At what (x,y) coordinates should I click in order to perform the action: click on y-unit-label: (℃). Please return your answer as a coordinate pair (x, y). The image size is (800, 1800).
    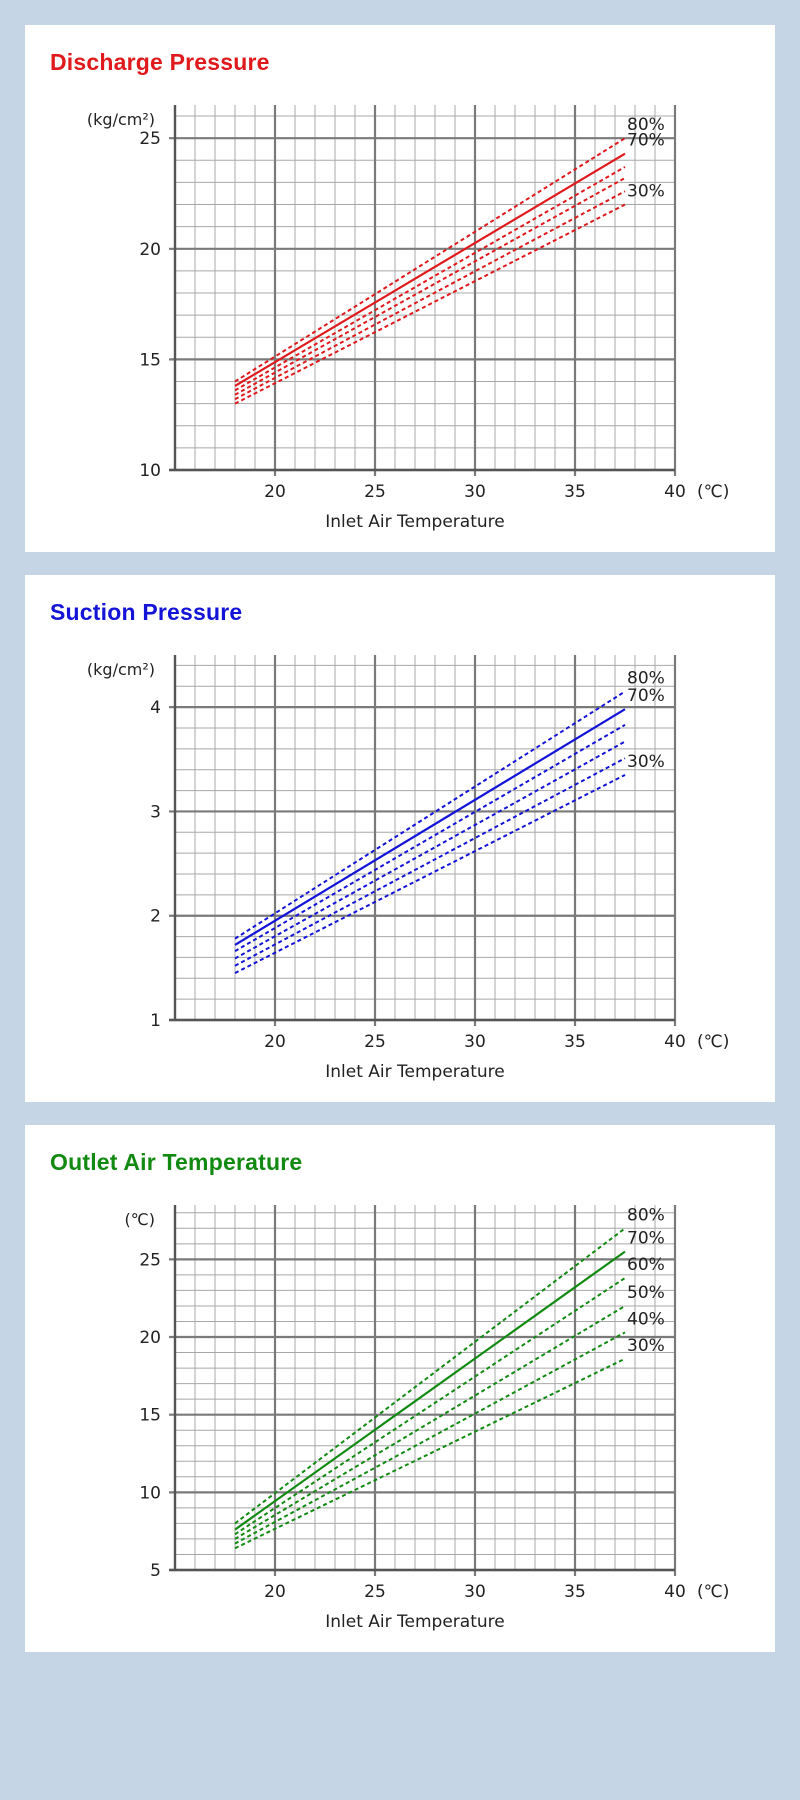
    Looking at the image, I should click on (140, 1219).